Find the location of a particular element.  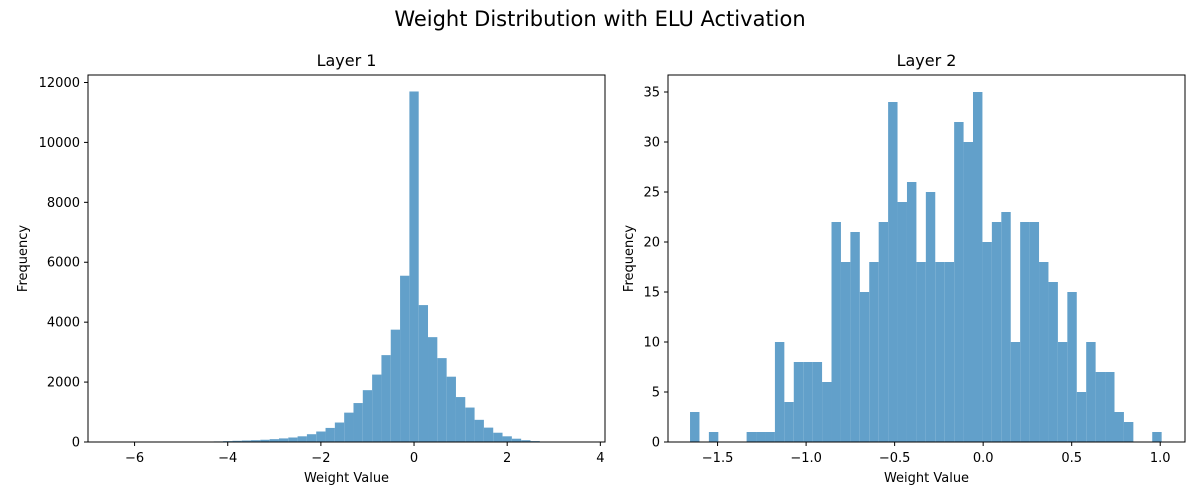

x-axis-title-layer-1: Weight Value is located at coordinates (346, 478).